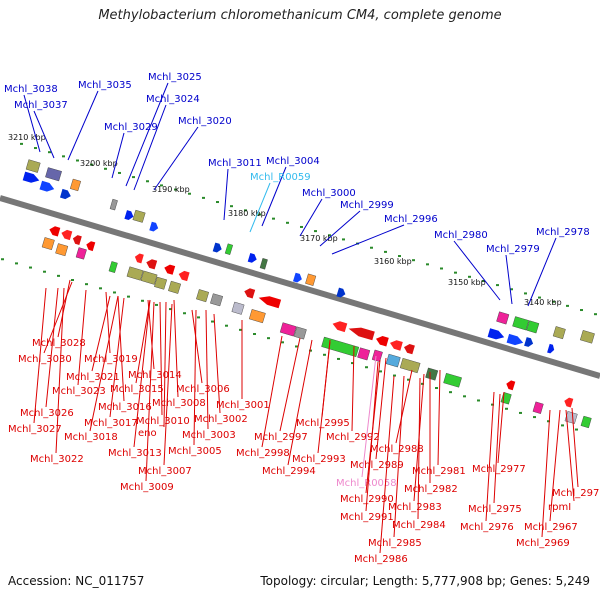 The width and height of the screenshot is (600, 600). What do you see at coordinates (147, 433) in the screenshot?
I see `reverse-gene-label: eno` at bounding box center [147, 433].